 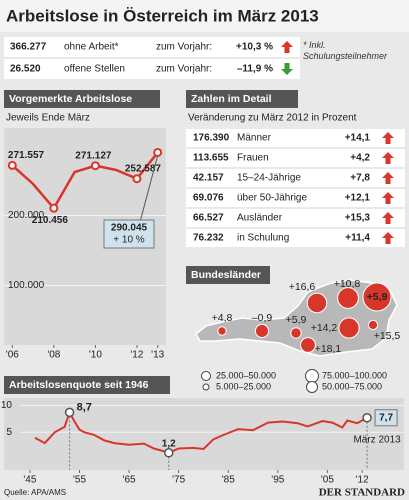 I want to click on table-subtitle: Veränderung zu März 2012 in Prozent, so click(x=272, y=118).